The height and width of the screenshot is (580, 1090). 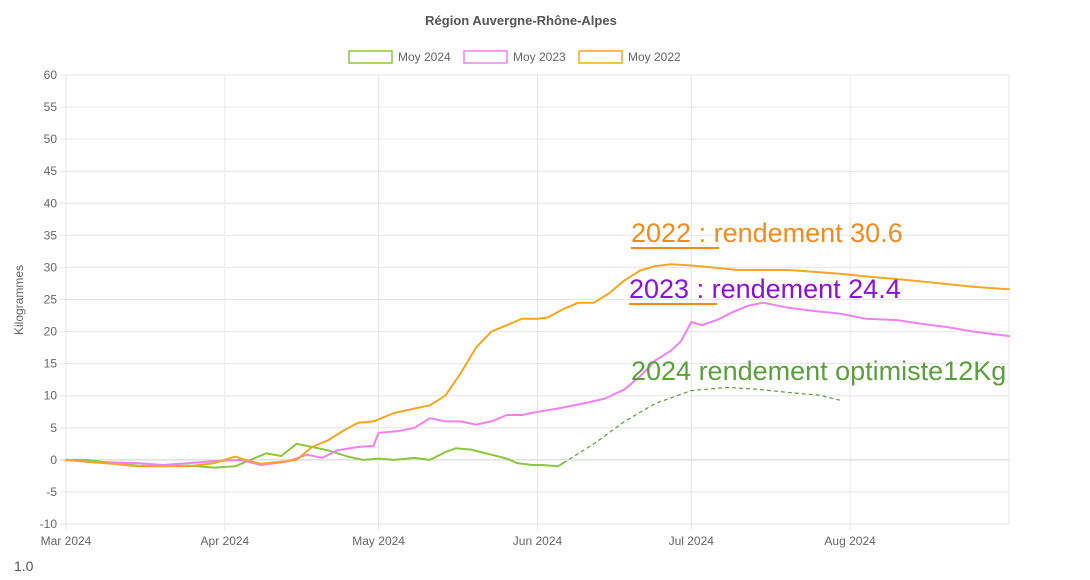 I want to click on y-tick-label: 40, so click(x=51, y=203).